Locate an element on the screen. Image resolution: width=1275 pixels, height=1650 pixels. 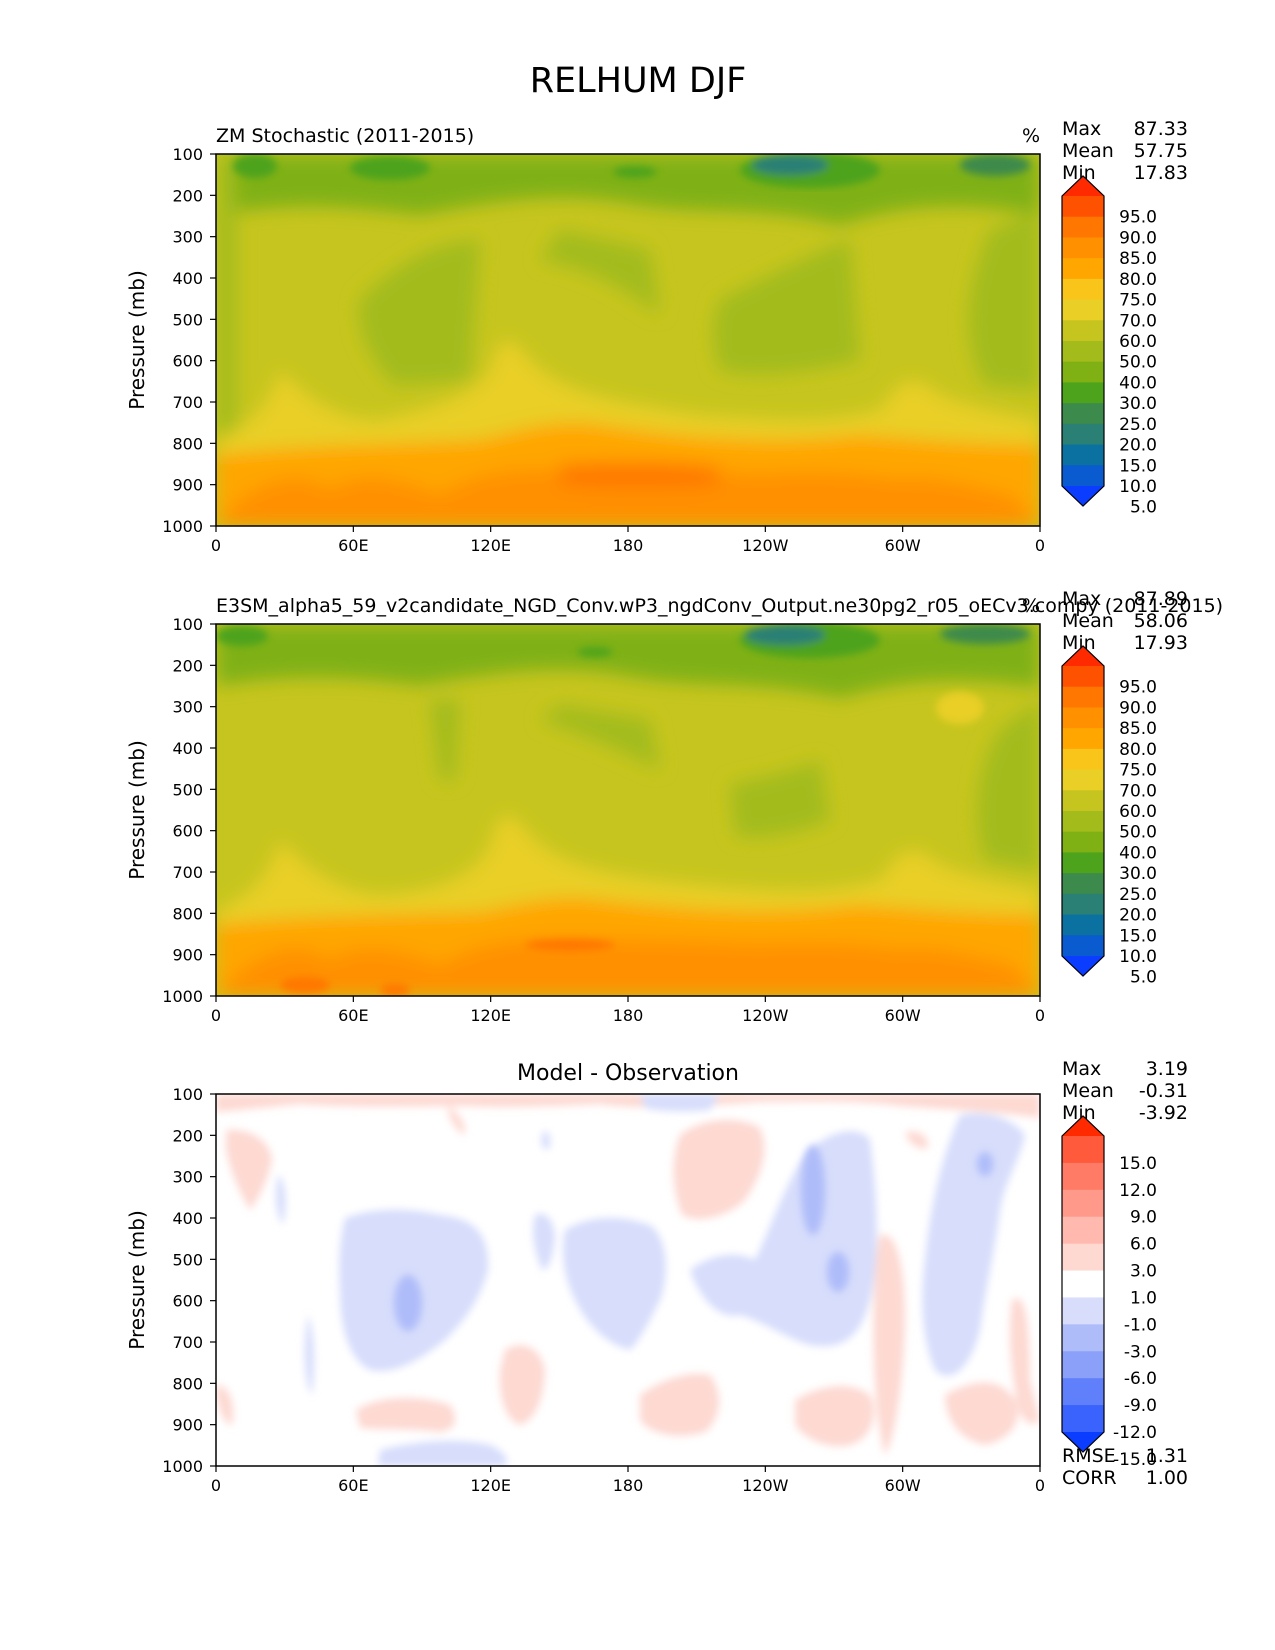
stats-difference: Max 3.19 Mean -0.31 Min -3.92 is located at coordinates (1125, 1091).